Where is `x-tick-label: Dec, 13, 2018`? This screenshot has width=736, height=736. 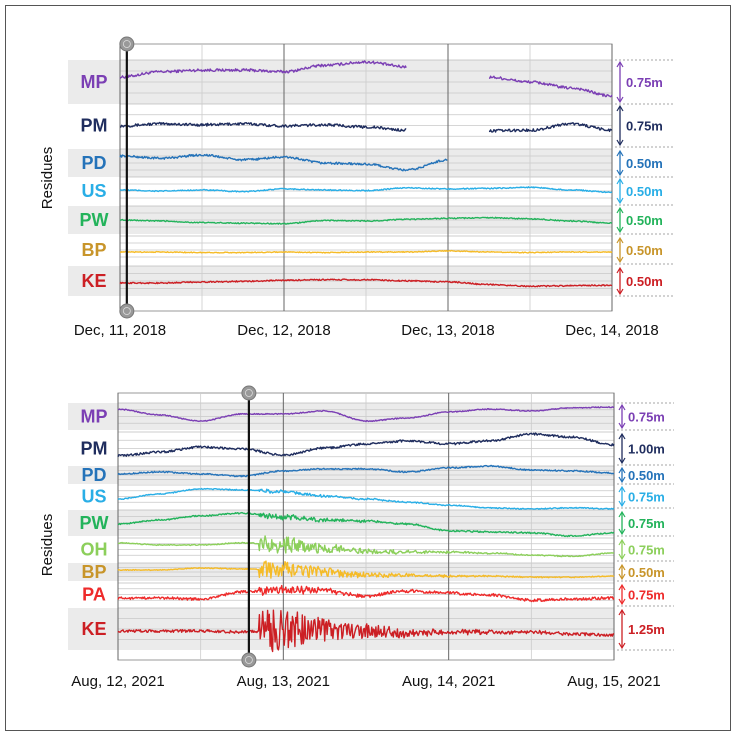
x-tick-label: Dec, 13, 2018 is located at coordinates (447, 330).